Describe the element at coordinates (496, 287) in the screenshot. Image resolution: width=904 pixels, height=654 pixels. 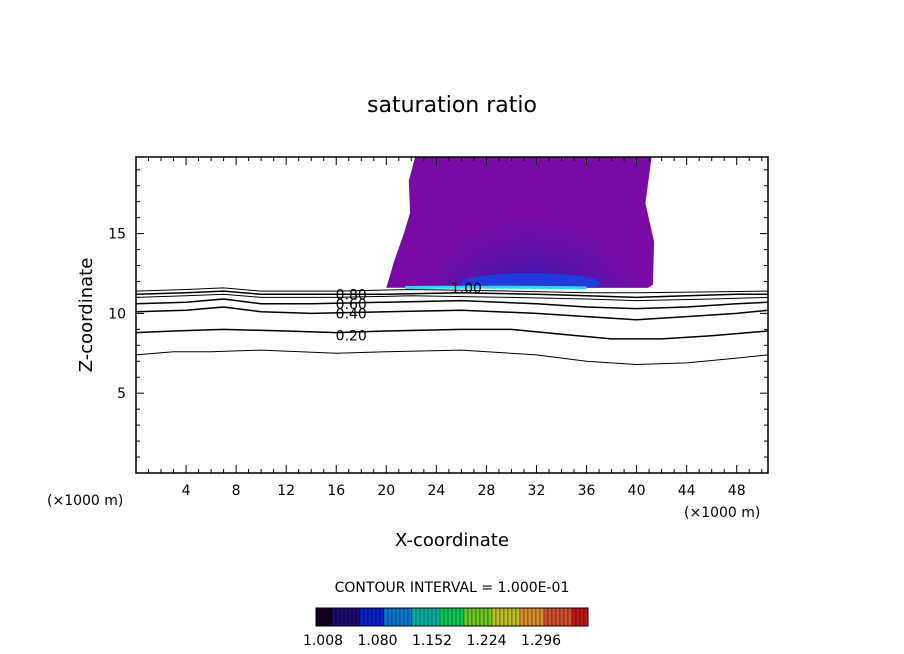
I see `contour-line-1.00` at that location.